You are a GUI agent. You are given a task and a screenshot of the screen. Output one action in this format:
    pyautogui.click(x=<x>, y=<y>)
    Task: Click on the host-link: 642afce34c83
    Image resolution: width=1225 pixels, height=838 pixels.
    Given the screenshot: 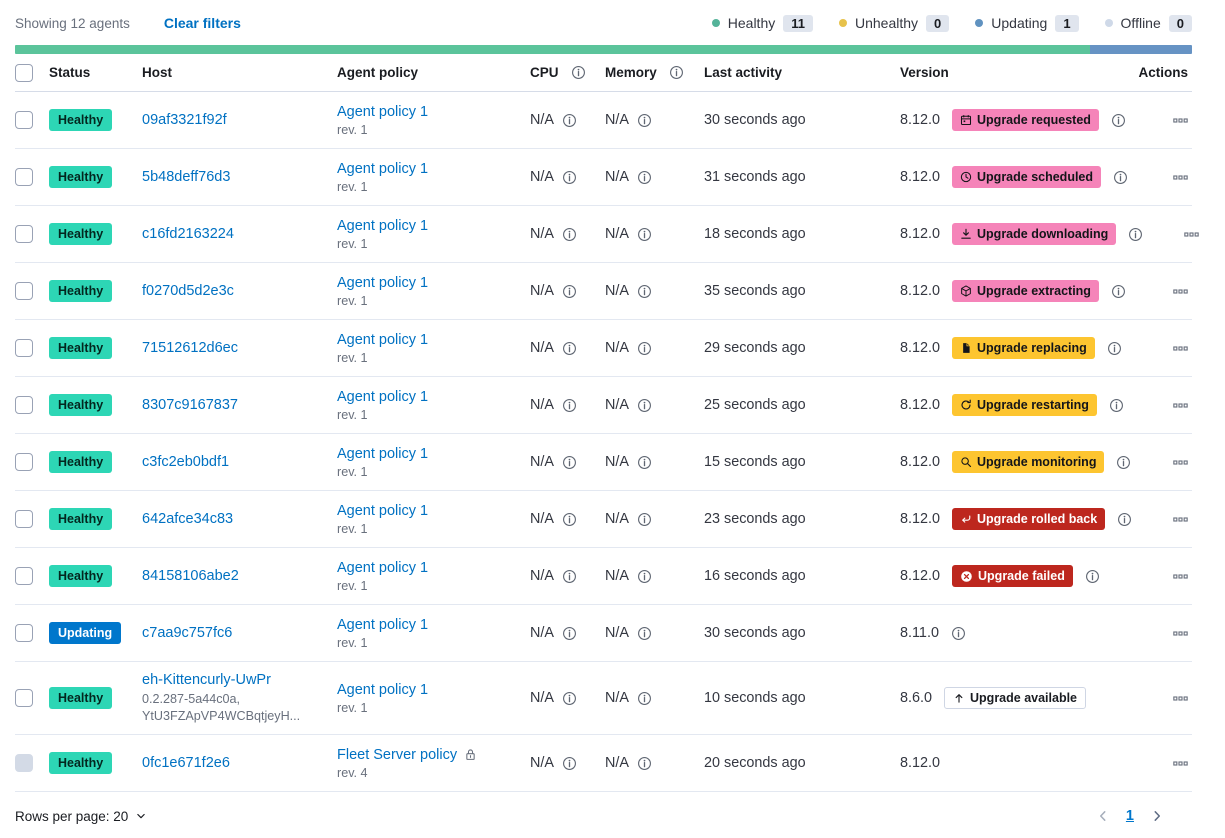 What is the action you would take?
    pyautogui.click(x=188, y=519)
    